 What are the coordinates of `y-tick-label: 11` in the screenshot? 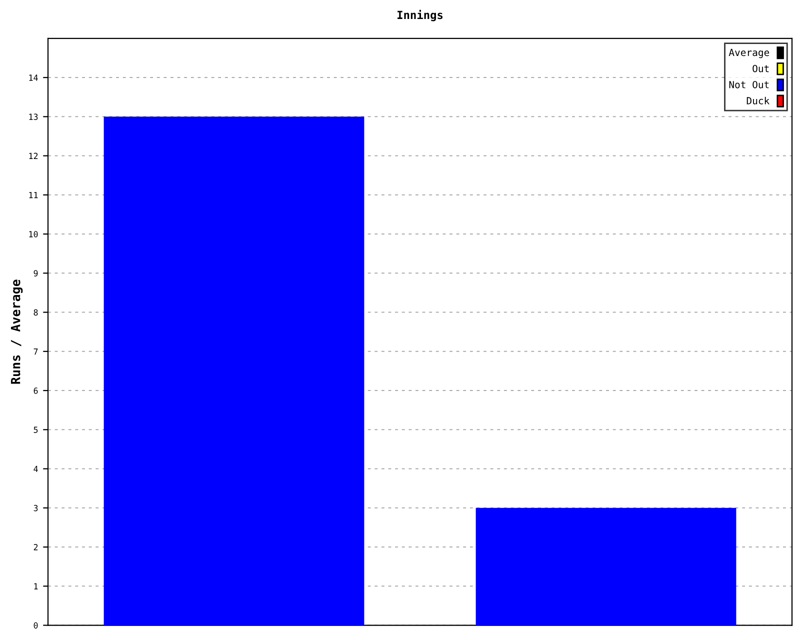 It's located at (33, 195).